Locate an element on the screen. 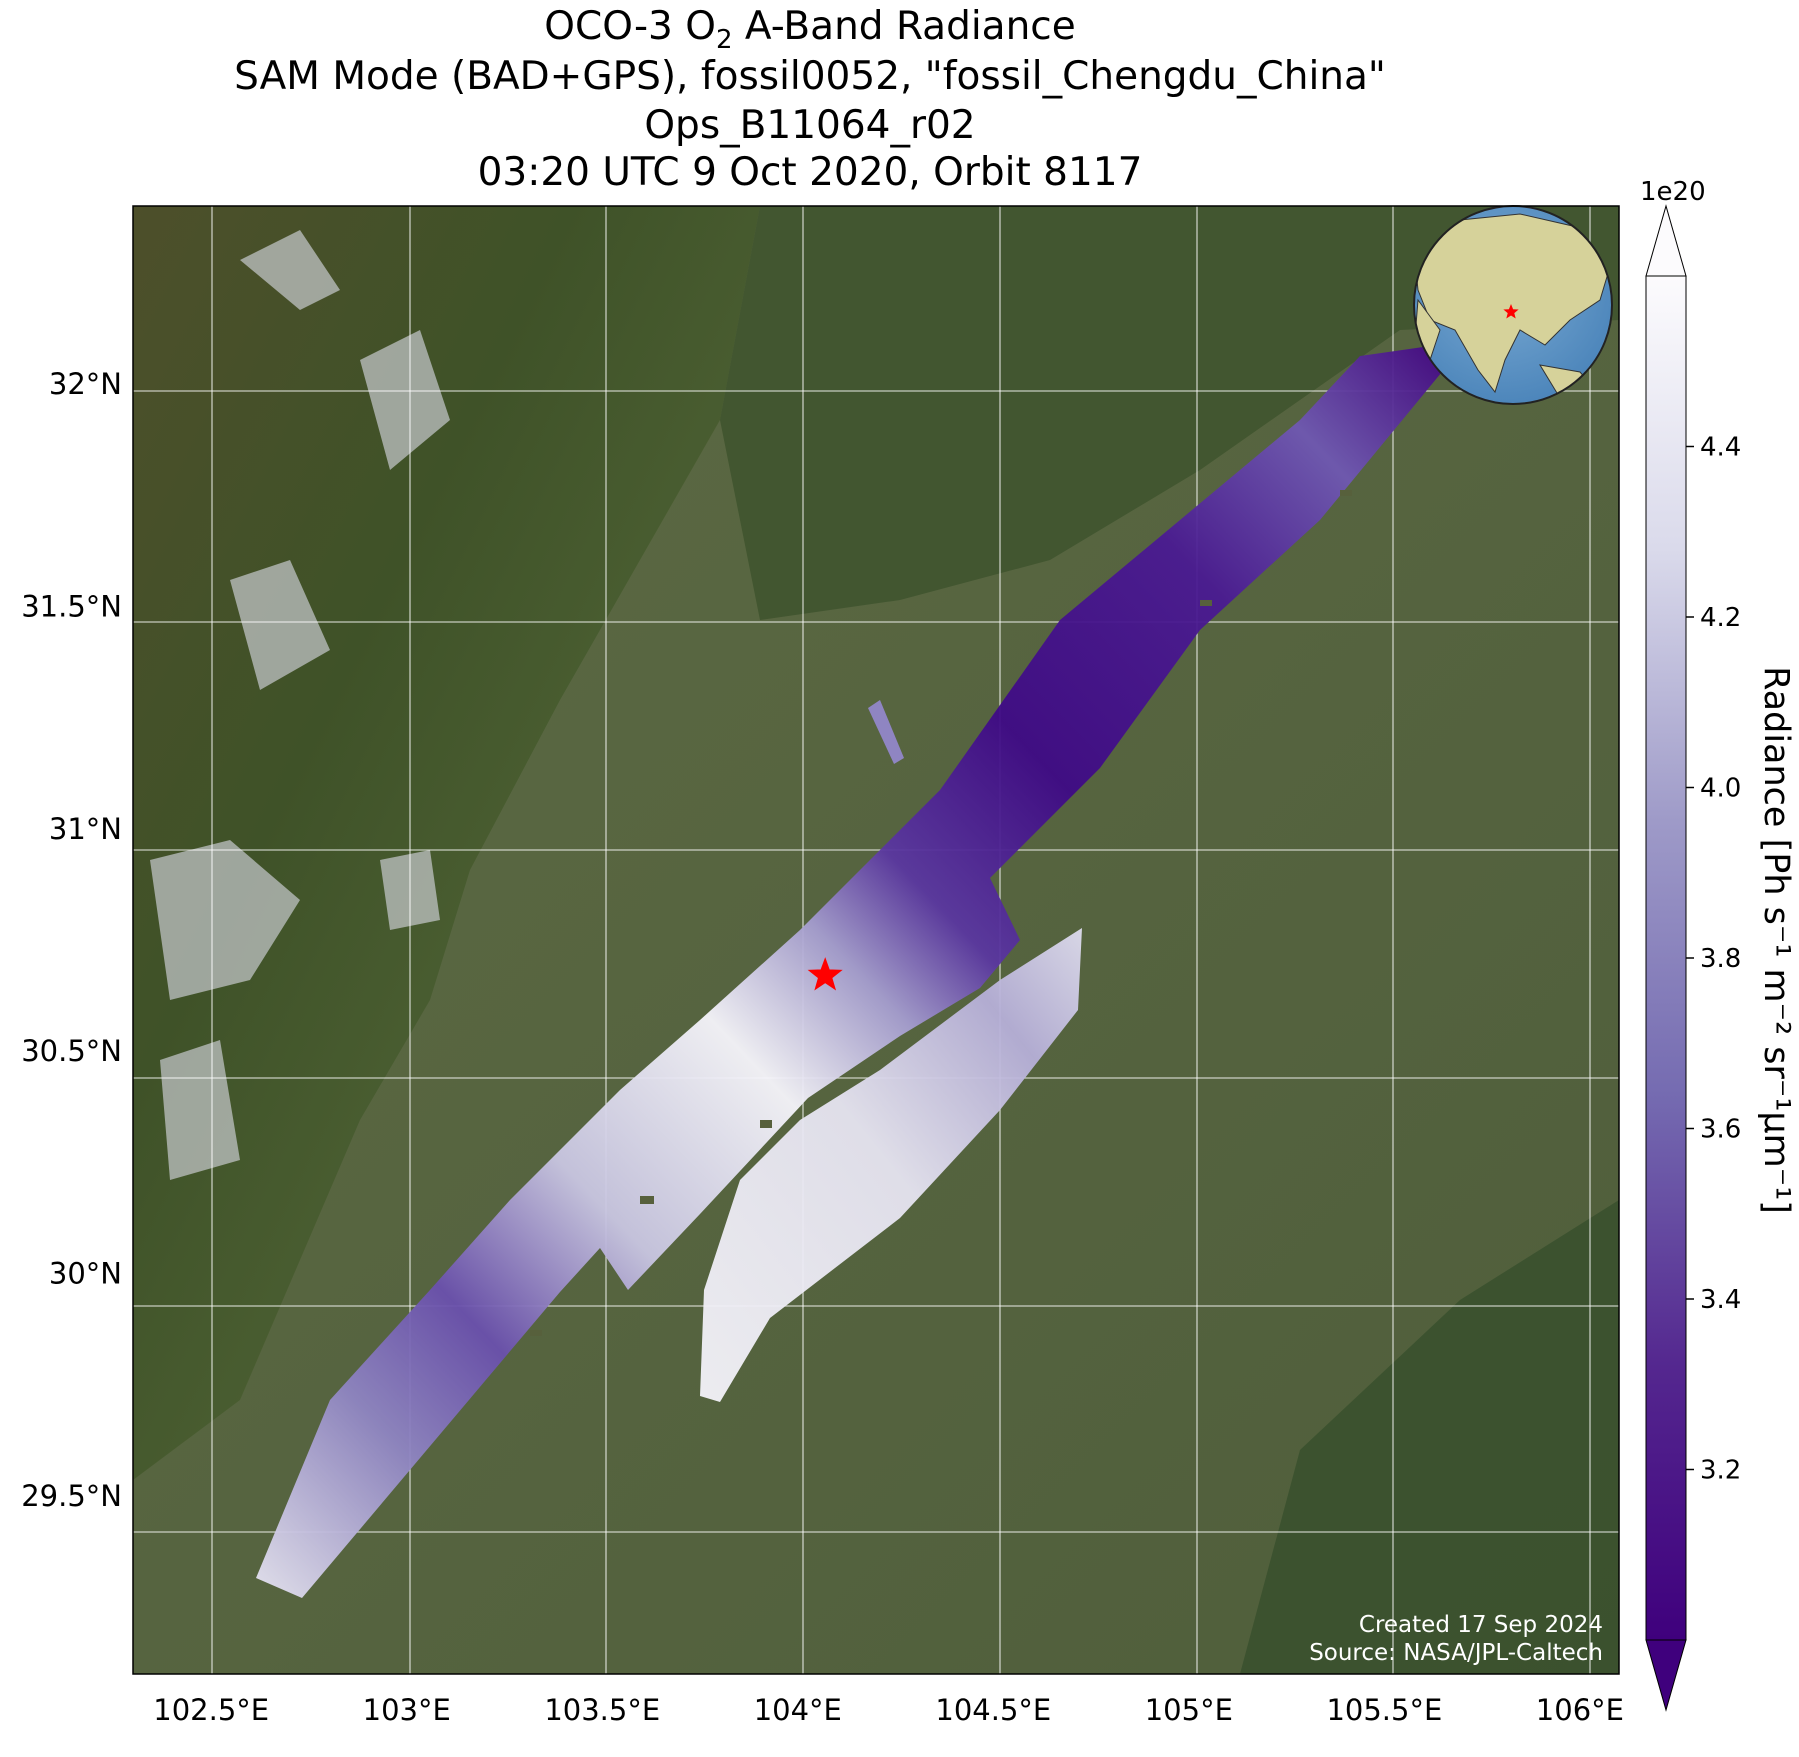 The height and width of the screenshot is (1757, 1799). lat-tick-label: 30°N is located at coordinates (85, 1274).